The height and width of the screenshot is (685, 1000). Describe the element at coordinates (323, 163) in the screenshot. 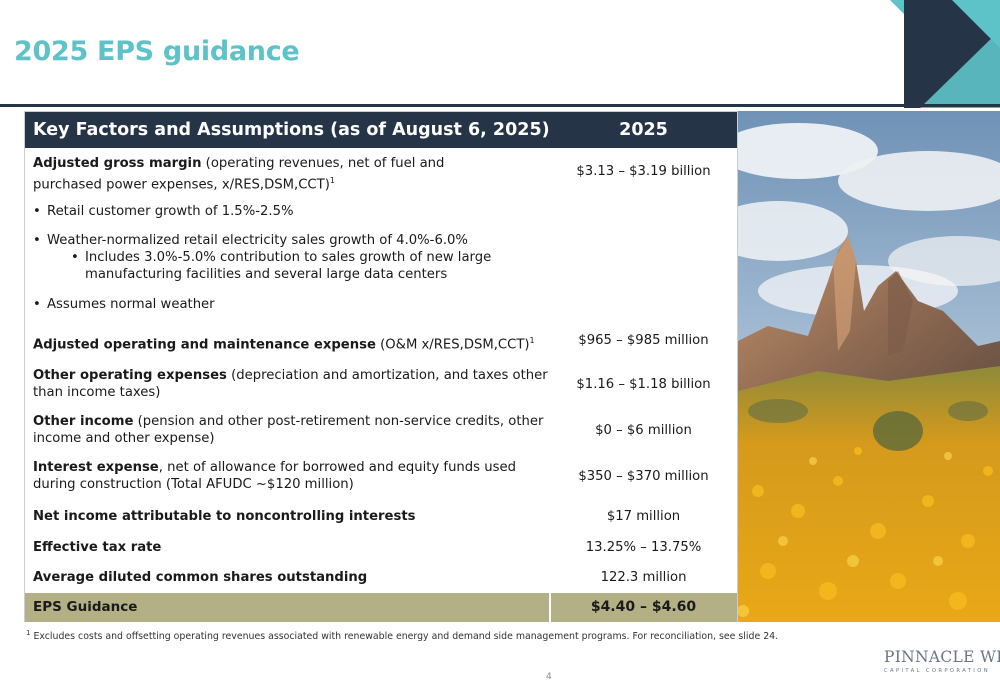

I see `row-label-rest: (operating revenues, net of fuel and` at that location.